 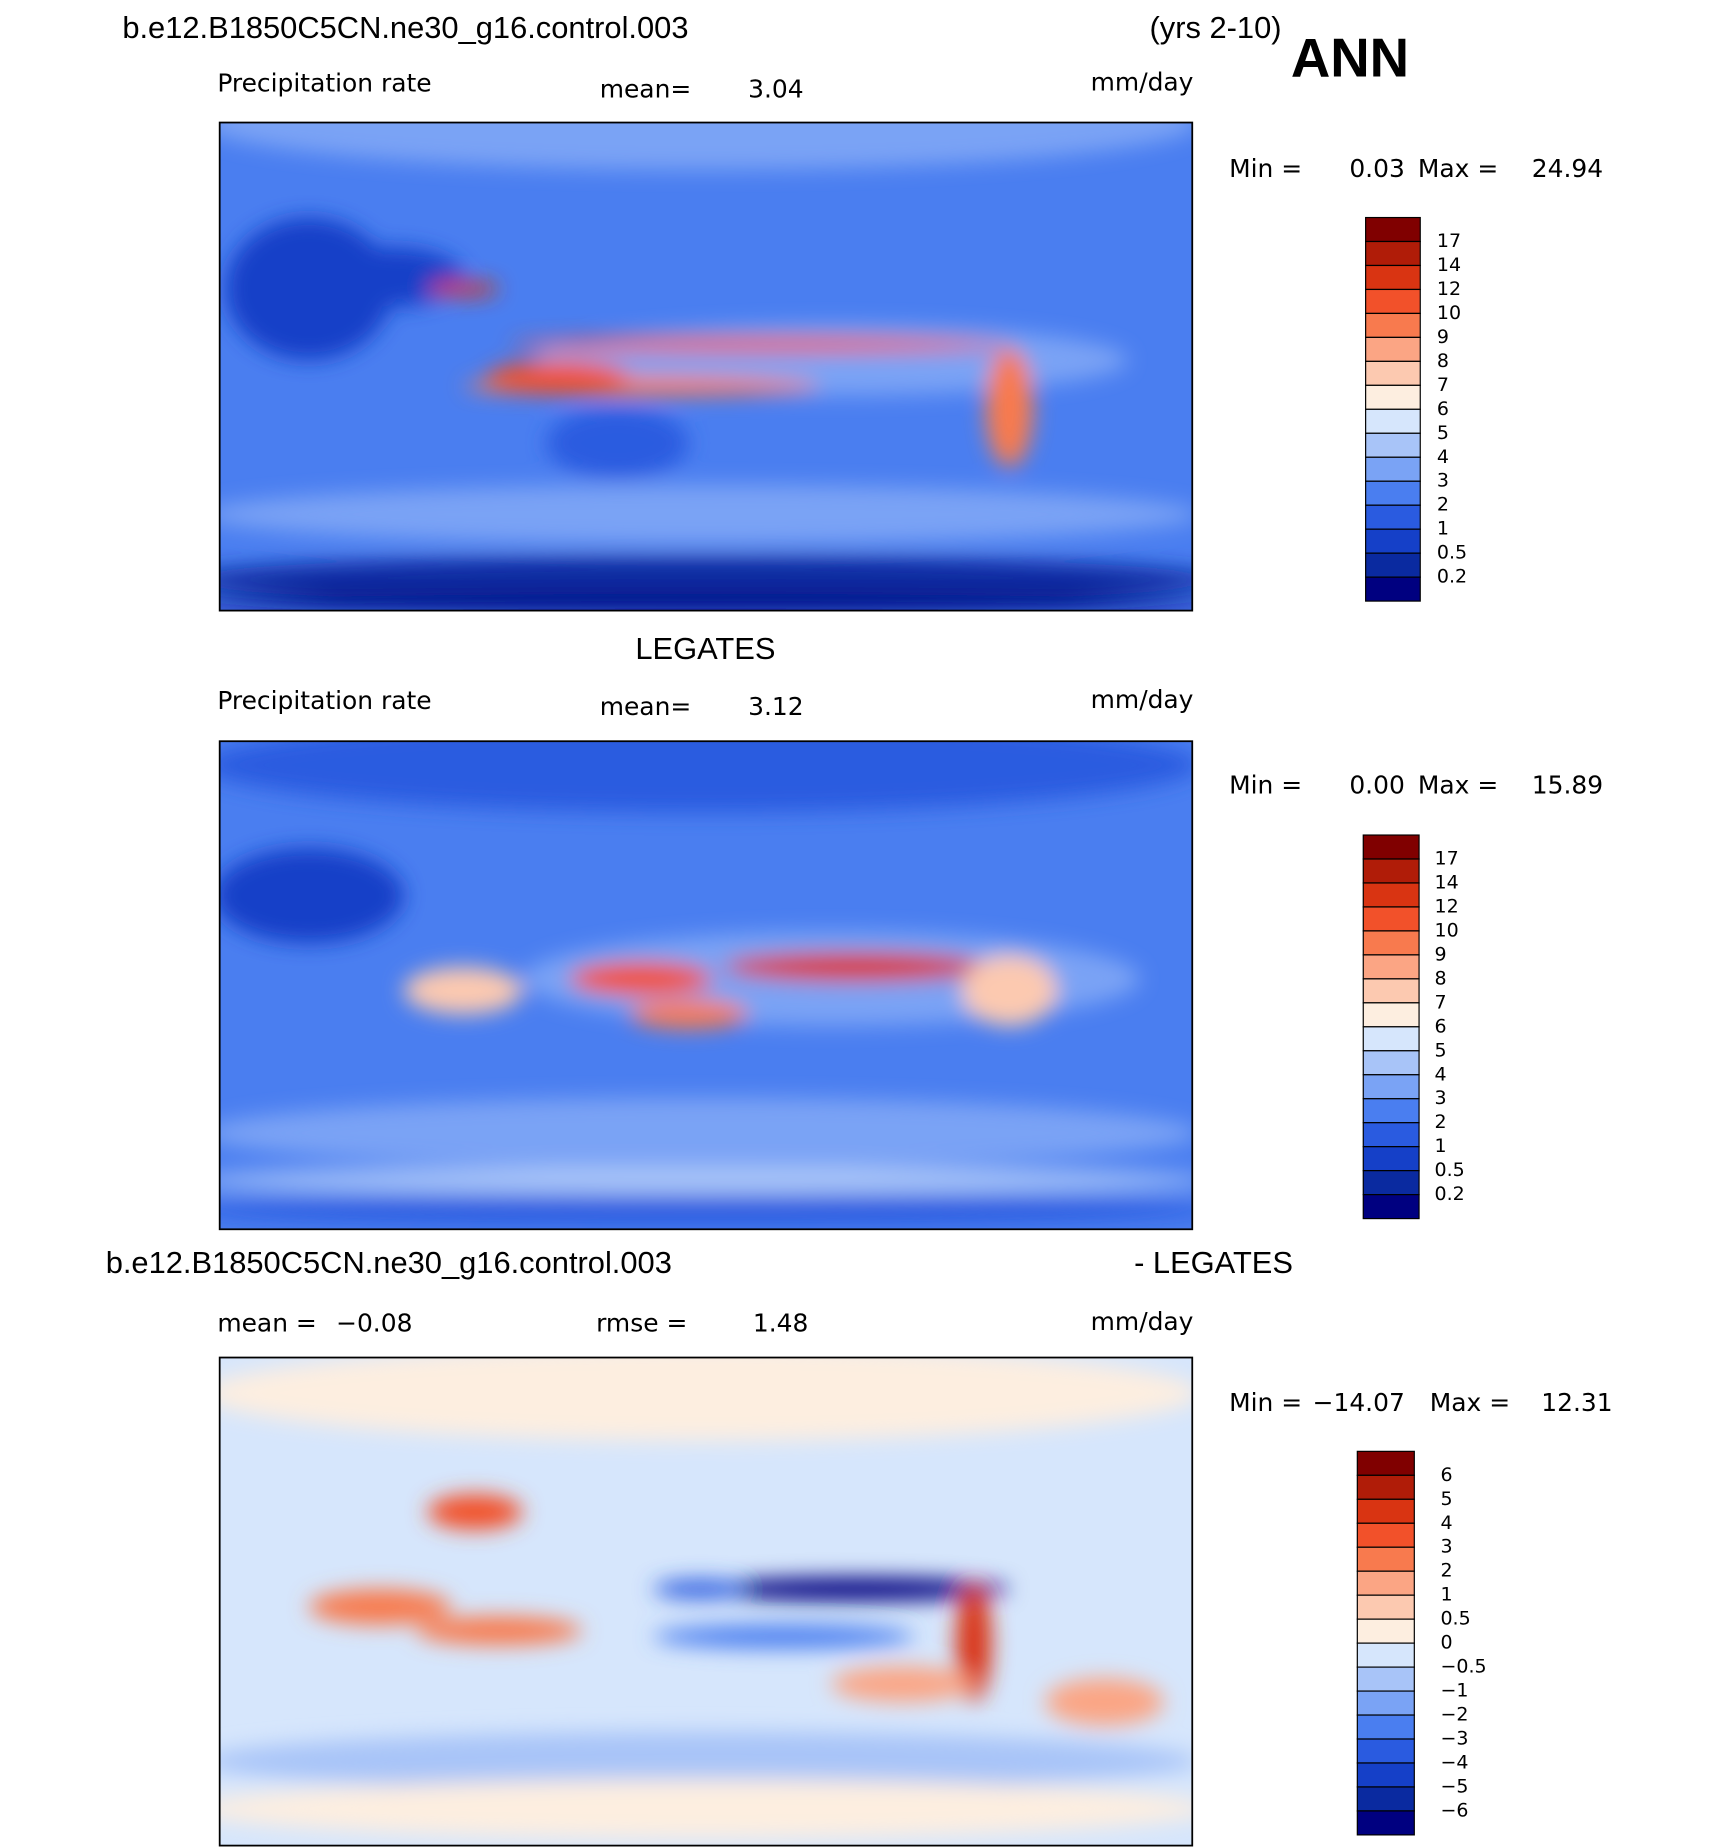 What do you see at coordinates (1446, 1595) in the screenshot?
I see `colorbar-label: 1` at bounding box center [1446, 1595].